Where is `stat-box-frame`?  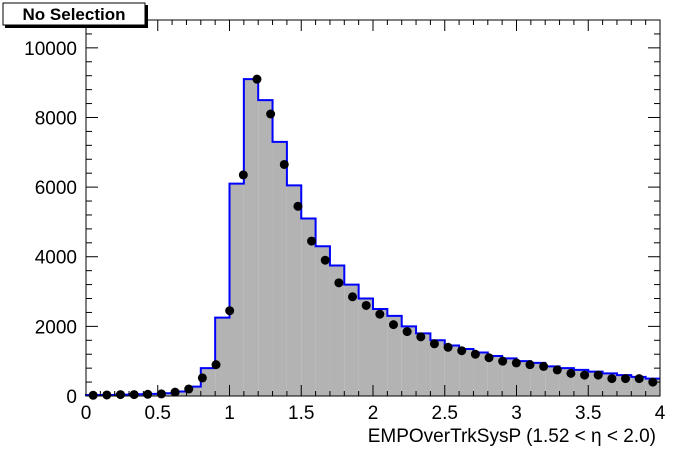 stat-box-frame is located at coordinates (74, 14).